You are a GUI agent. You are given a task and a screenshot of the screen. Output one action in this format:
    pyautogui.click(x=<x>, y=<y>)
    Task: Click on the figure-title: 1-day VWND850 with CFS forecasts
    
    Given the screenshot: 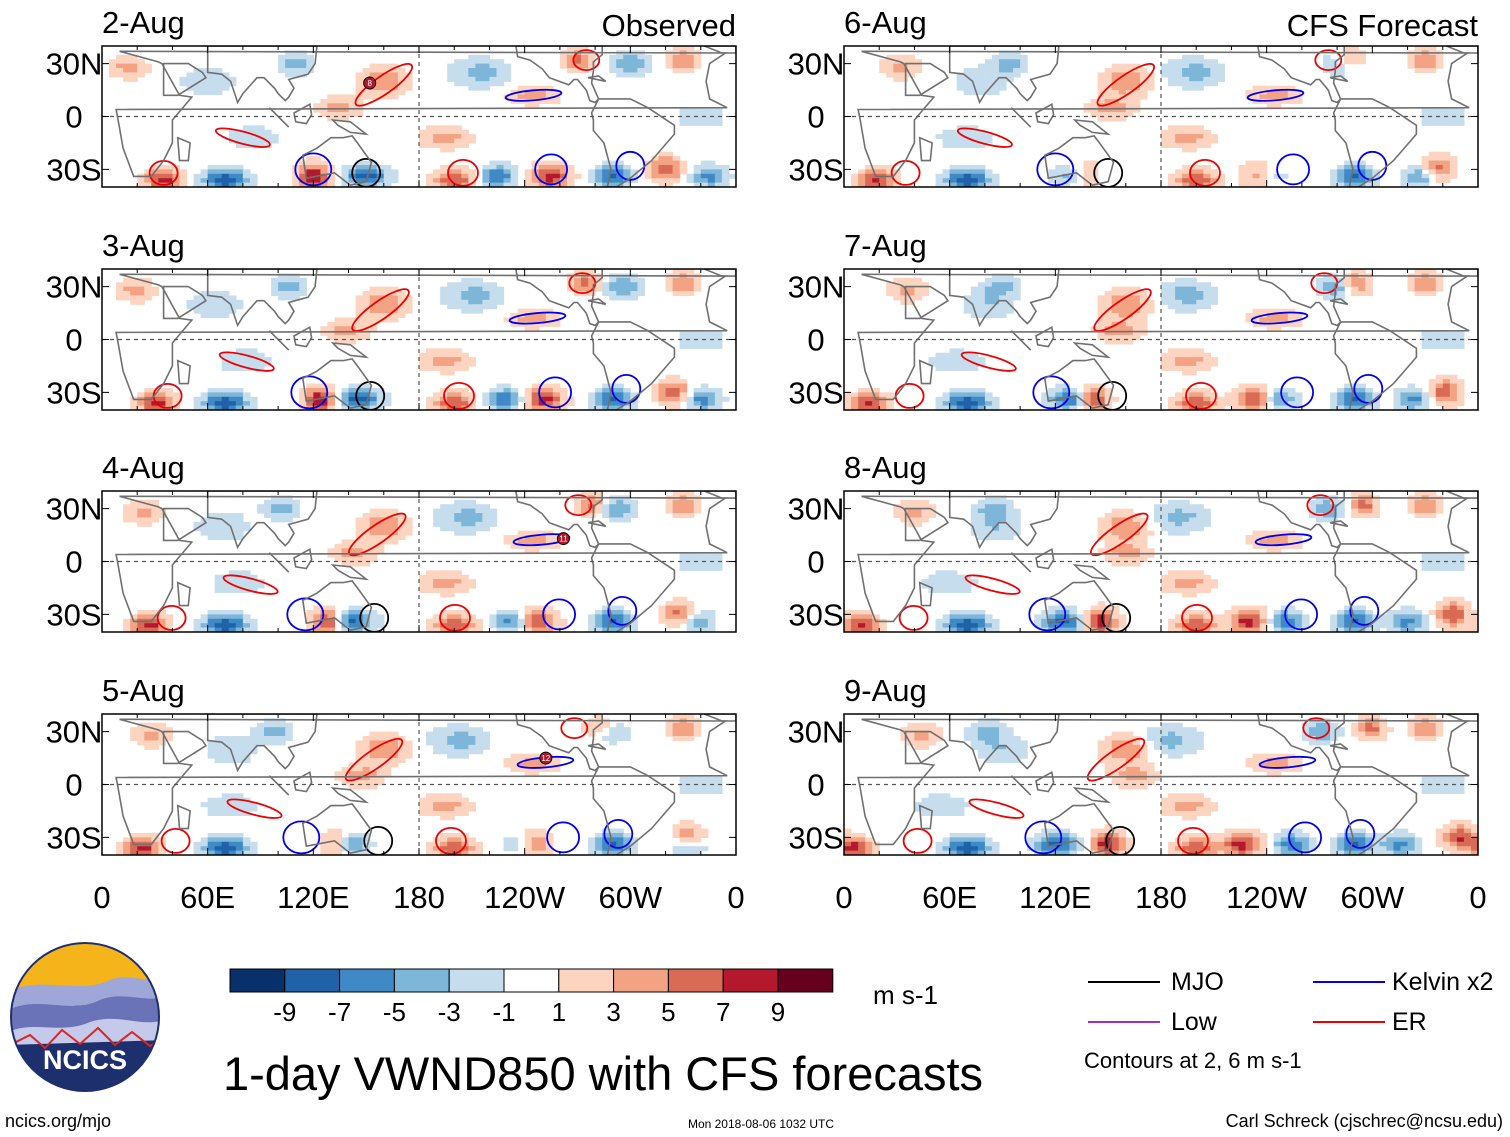 What is the action you would take?
    pyautogui.click(x=603, y=1073)
    